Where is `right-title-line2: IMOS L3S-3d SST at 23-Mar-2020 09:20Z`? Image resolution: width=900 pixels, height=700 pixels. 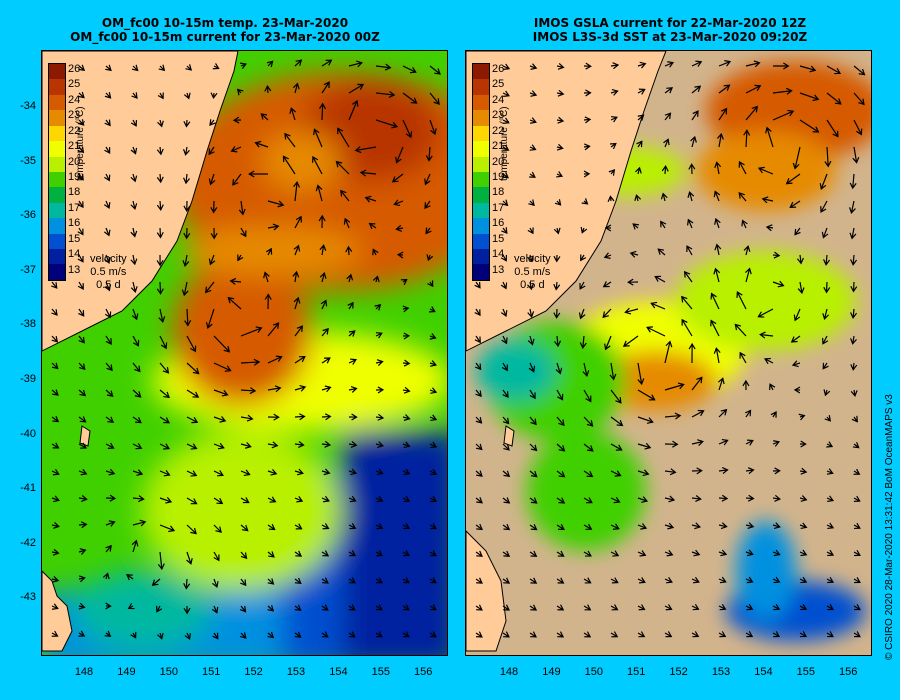
right-title-line2: IMOS L3S-3d SST at 23-Mar-2020 09:20Z is located at coordinates (670, 37).